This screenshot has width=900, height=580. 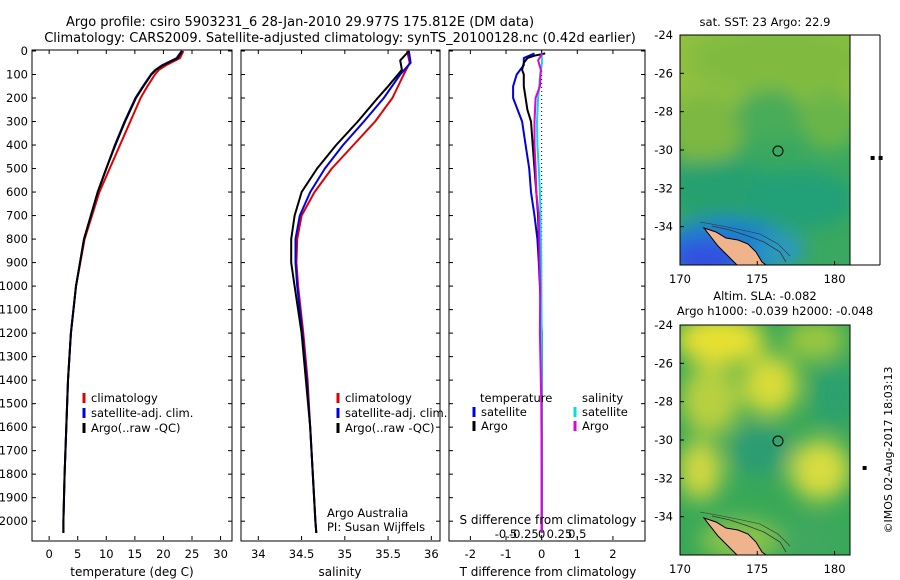 What do you see at coordinates (548, 520) in the screenshot?
I see `s-difference-xlabel: S difference from climatology` at bounding box center [548, 520].